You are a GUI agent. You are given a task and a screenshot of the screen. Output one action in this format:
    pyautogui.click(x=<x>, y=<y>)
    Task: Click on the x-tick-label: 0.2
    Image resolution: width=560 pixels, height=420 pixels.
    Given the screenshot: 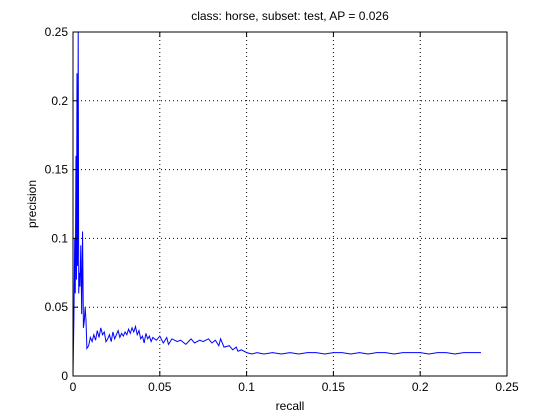 What is the action you would take?
    pyautogui.click(x=420, y=387)
    